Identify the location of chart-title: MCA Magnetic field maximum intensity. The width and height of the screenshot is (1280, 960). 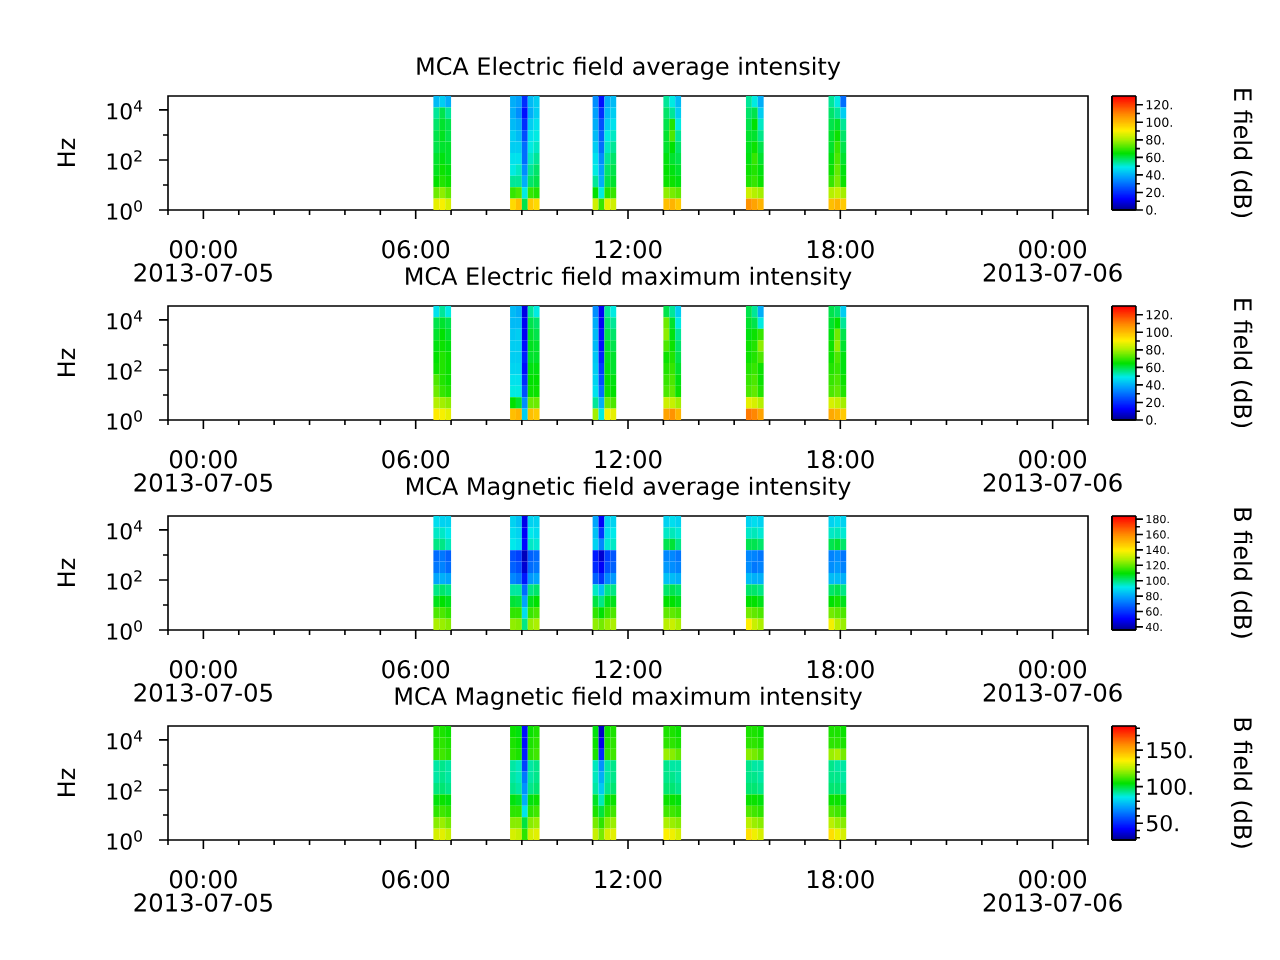
(628, 698).